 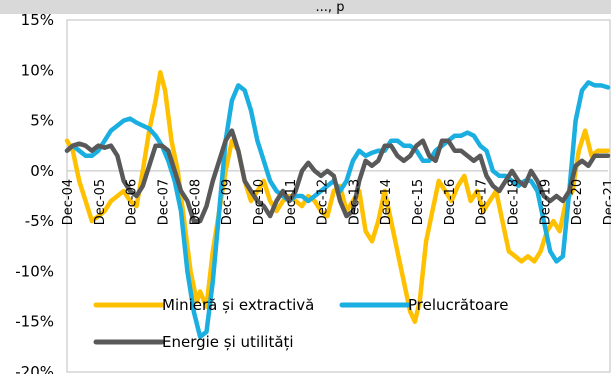 What do you see at coordinates (418, 202) in the screenshot?
I see `x-tick-label: Dec-15` at bounding box center [418, 202].